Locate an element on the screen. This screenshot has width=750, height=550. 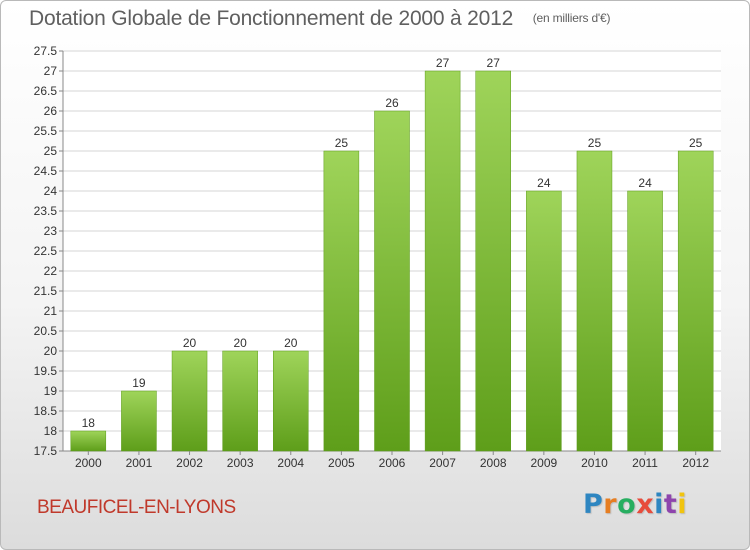
y-tick-label: 22 is located at coordinates (51, 271).